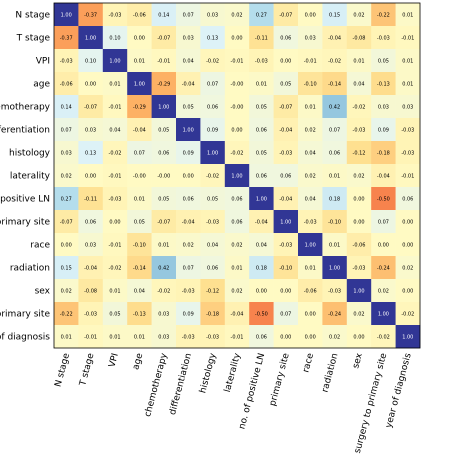  What do you see at coordinates (90, 15) in the screenshot?
I see `cell-value-label: -0.37` at bounding box center [90, 15].